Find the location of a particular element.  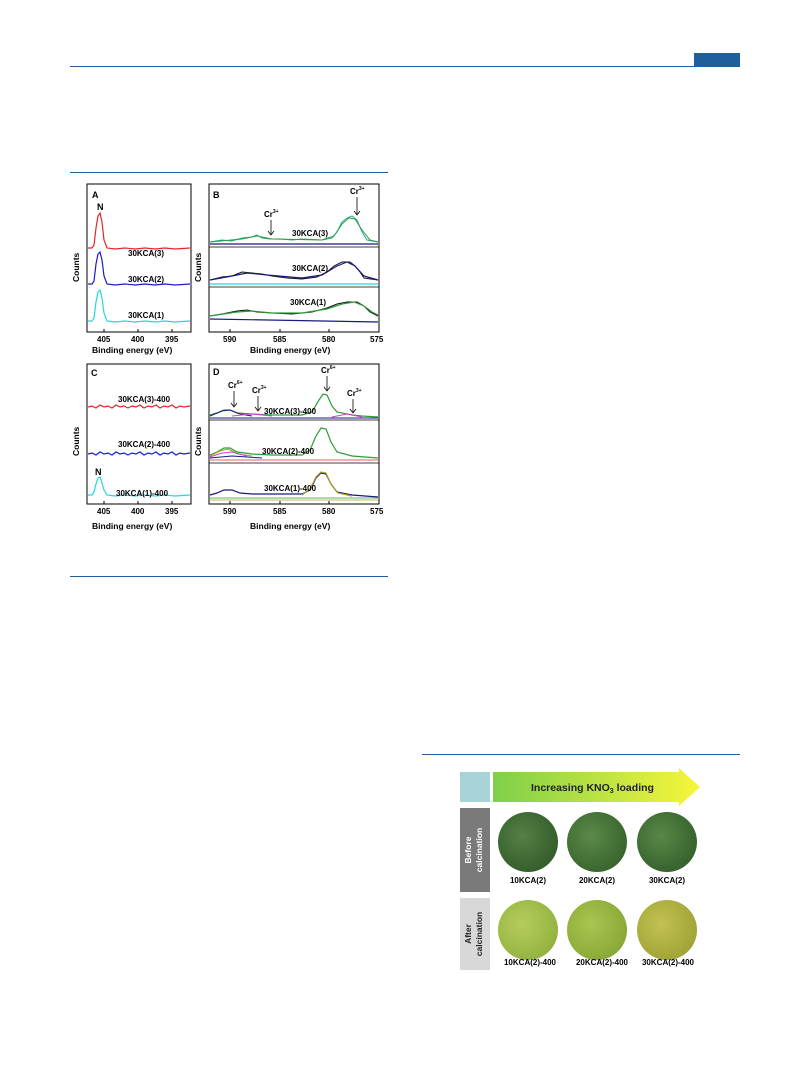

sample-label-30kca2-400: 30KCA(2)-400 is located at coordinates (668, 962).